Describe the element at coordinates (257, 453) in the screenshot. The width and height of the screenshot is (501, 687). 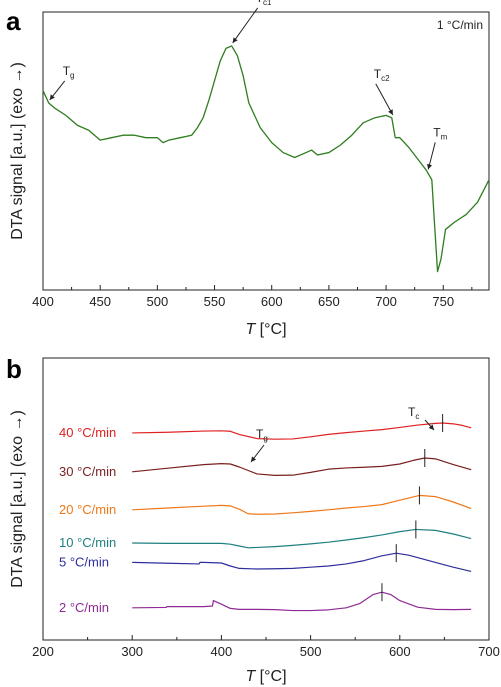
I see `panel-b-tg-arrow` at that location.